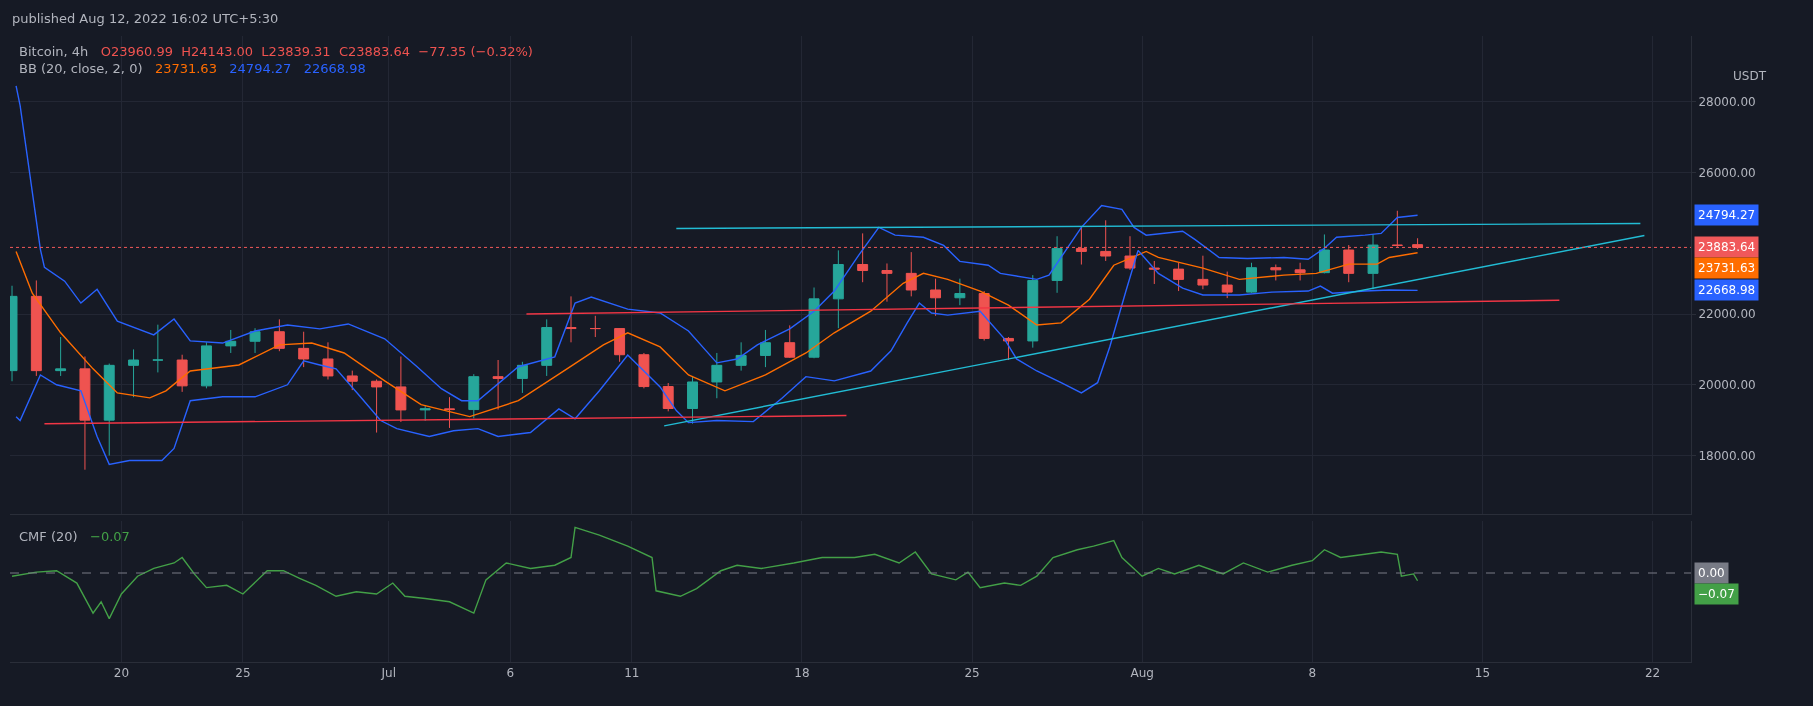 This screenshot has width=1813, height=706. I want to click on x-tick-label: 20, so click(121, 673).